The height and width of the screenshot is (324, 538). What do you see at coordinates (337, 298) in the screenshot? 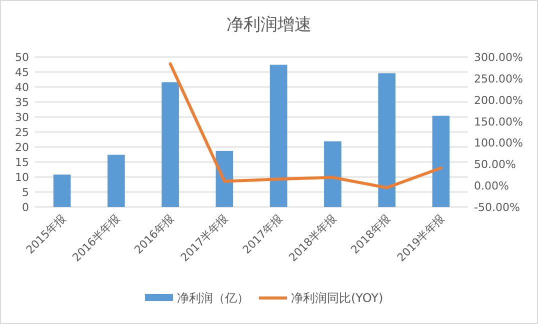
I see `legend-label: 净利润同比(YOY)` at bounding box center [337, 298].